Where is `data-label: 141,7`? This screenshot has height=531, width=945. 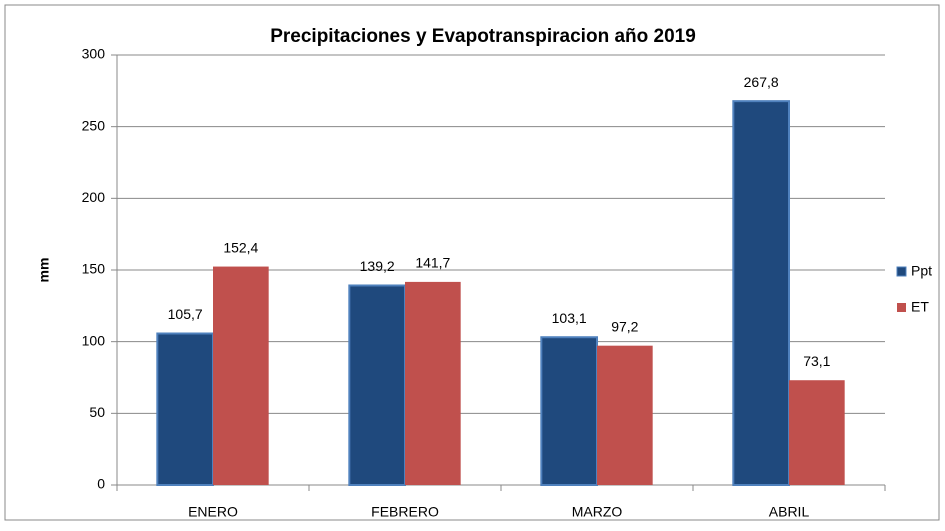
data-label: 141,7 is located at coordinates (432, 263).